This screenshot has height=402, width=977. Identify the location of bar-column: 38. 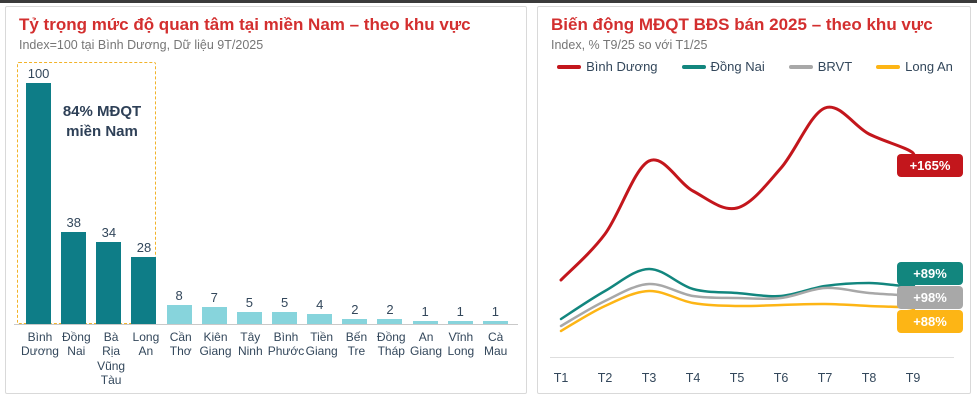
(73, 194).